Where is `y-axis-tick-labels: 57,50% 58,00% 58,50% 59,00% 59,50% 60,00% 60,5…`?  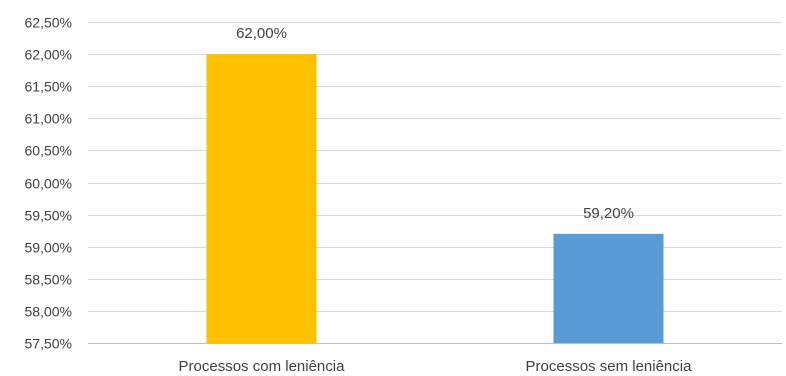 y-axis-tick-labels: 57,50% 58,00% 58,50% 59,00% 59,50% 60,00% 60,5… is located at coordinates (48, 183).